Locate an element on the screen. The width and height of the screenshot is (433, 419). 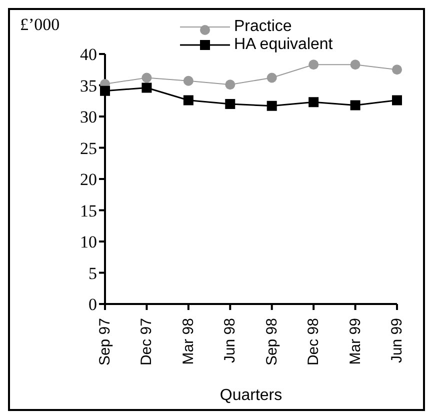
x-tick-label: Mar 98 is located at coordinates (188, 341).